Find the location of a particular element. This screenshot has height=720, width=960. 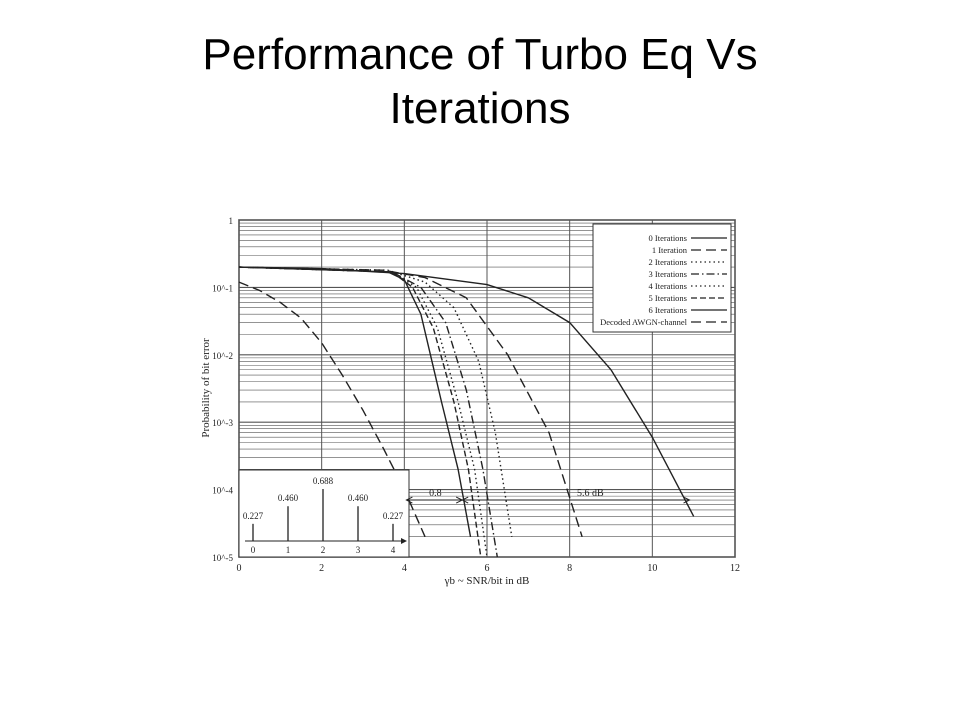

inset-value-label: 0.688 is located at coordinates (323, 481).